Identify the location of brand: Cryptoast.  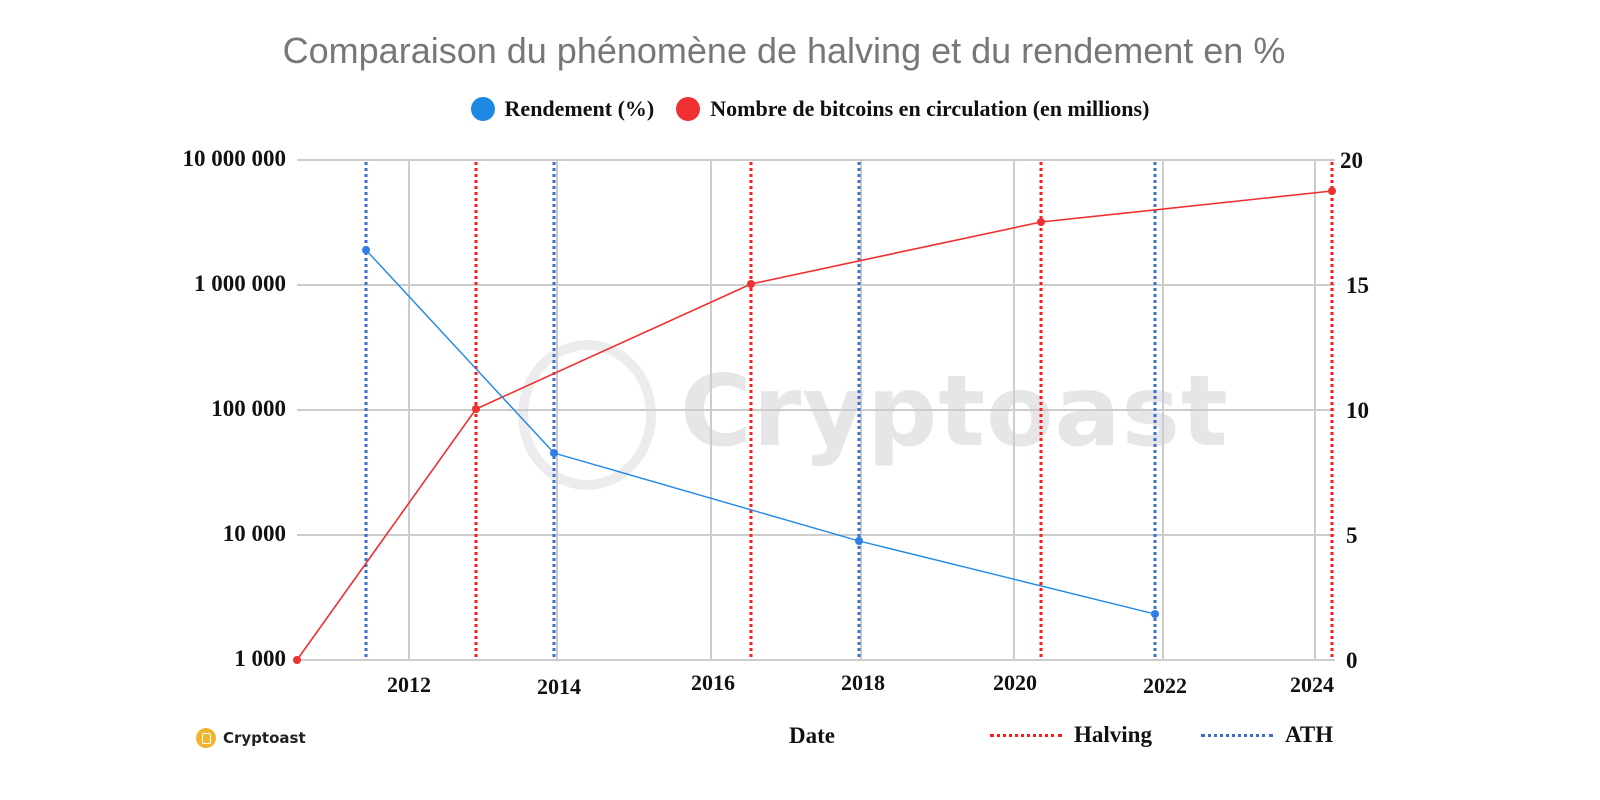
(251, 738).